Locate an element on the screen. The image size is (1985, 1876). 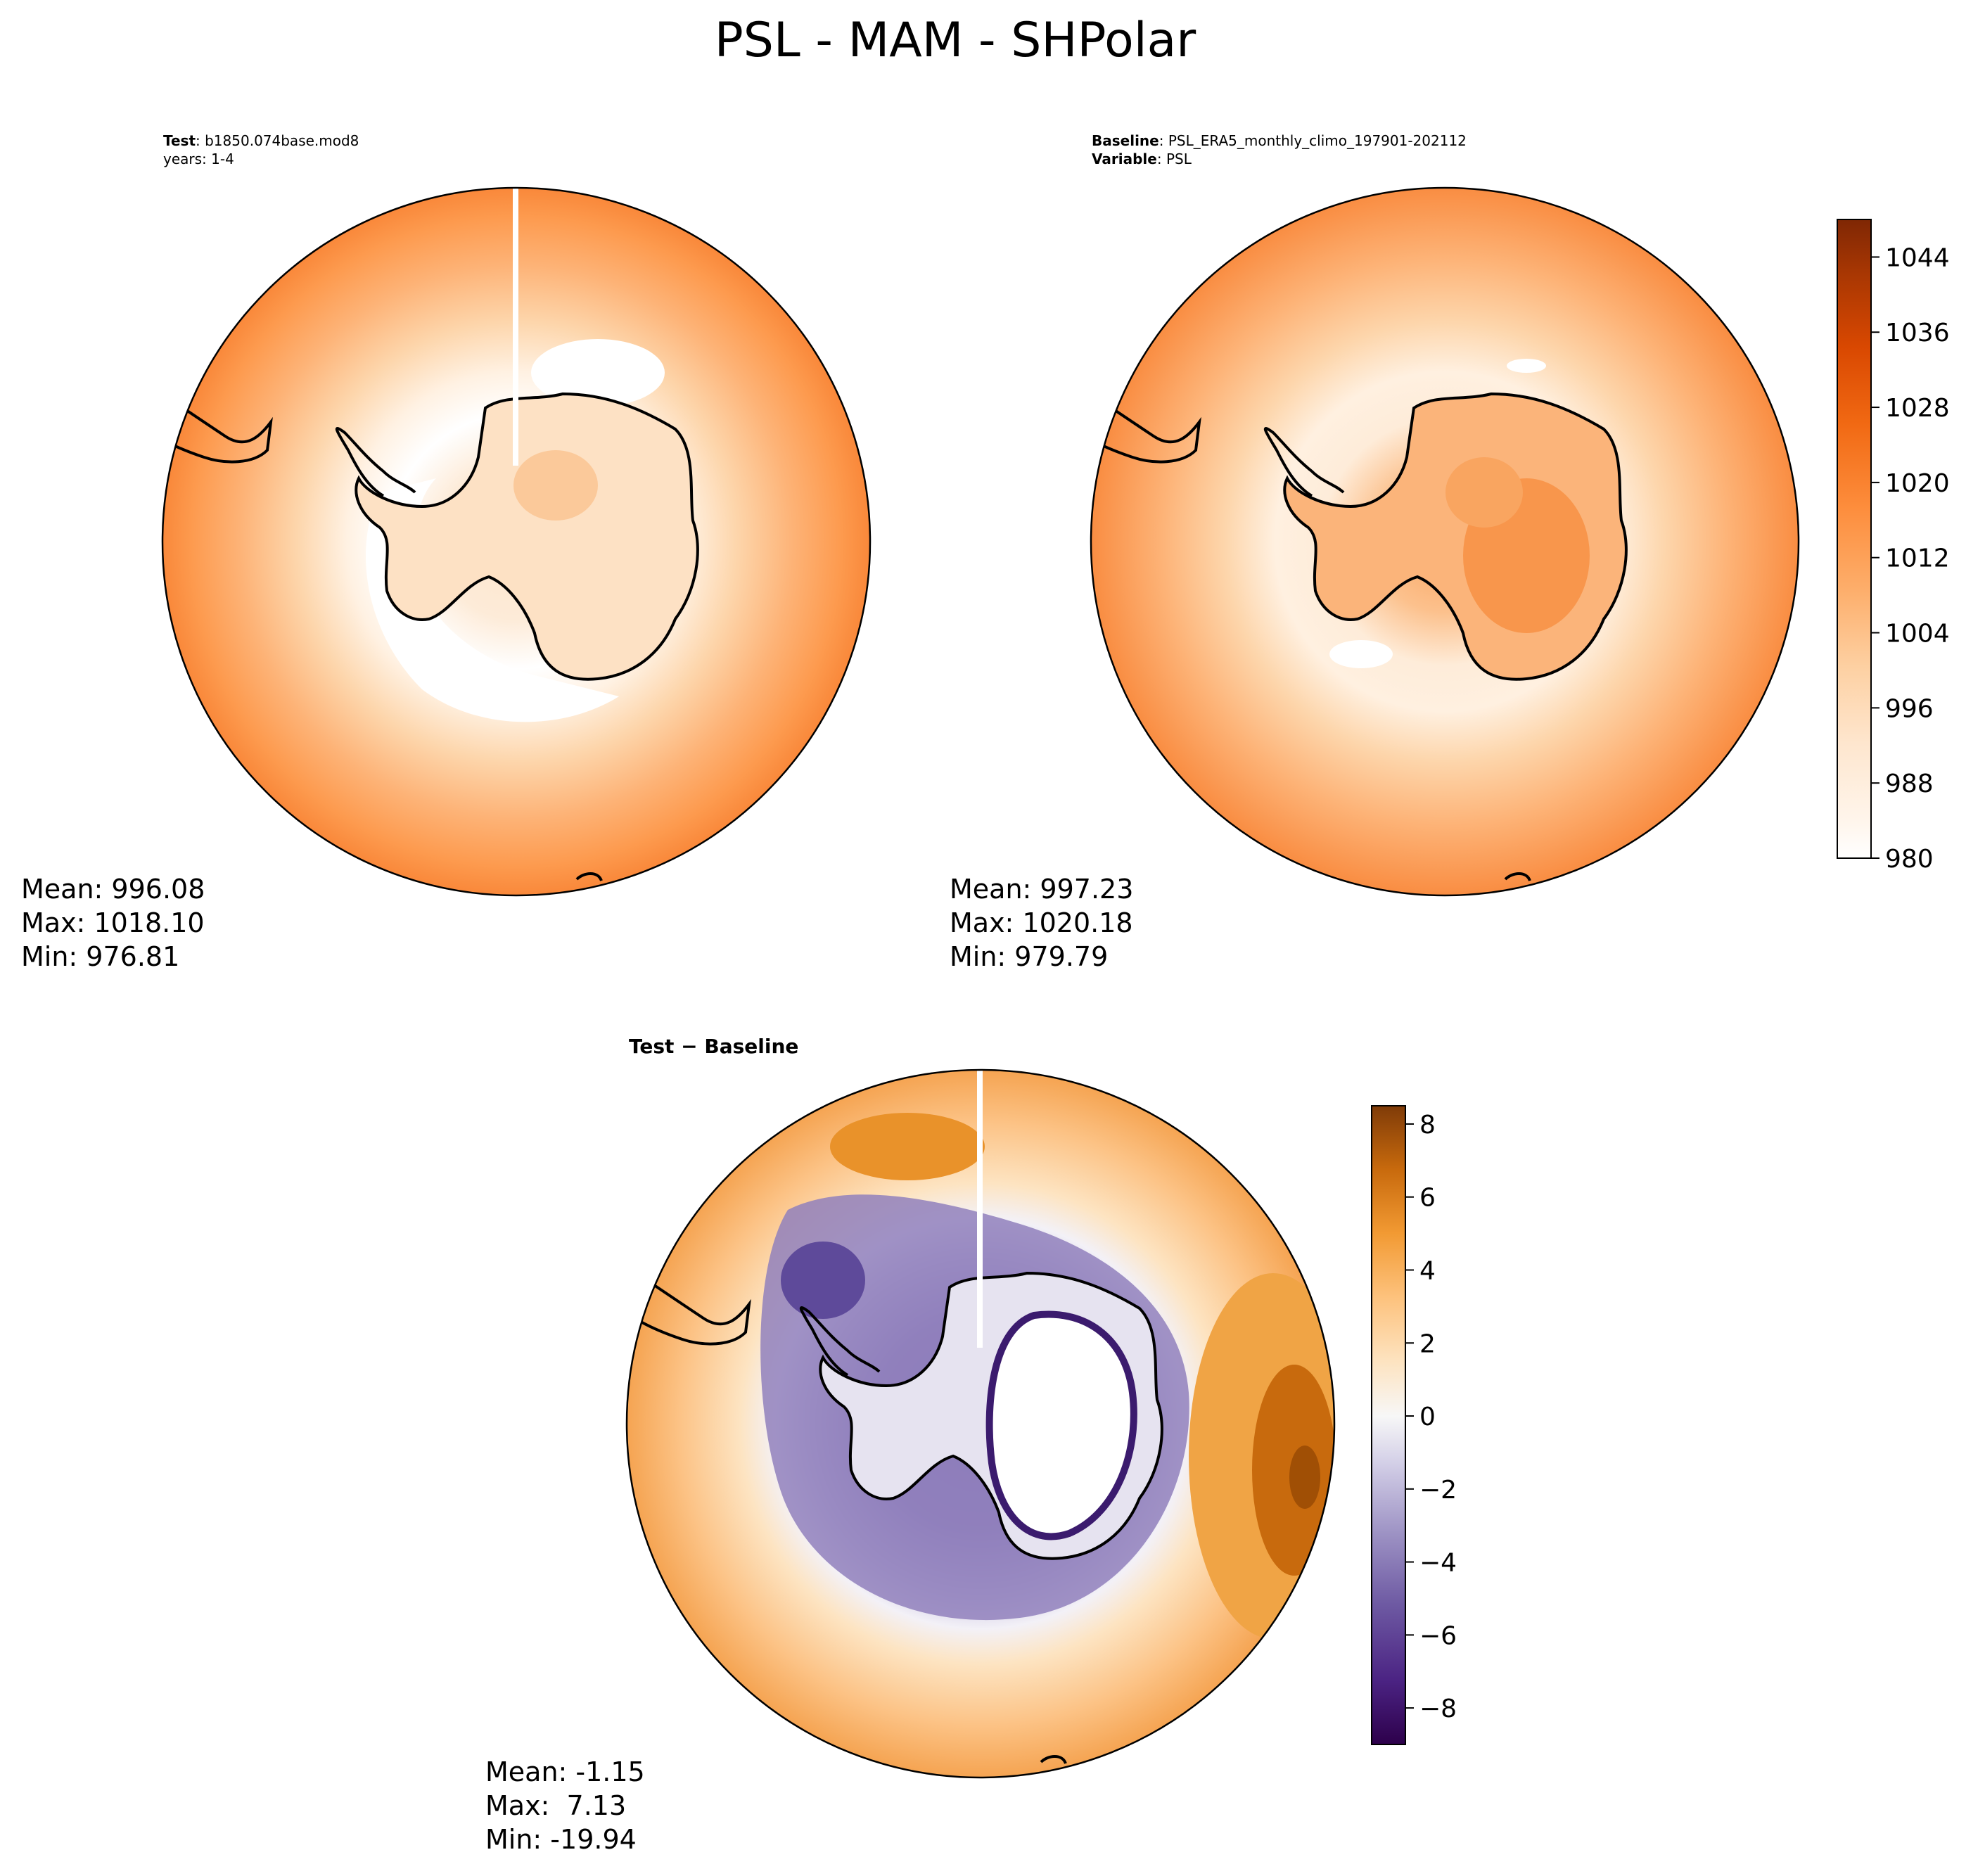
test-low-zone is located at coordinates (493, 600).